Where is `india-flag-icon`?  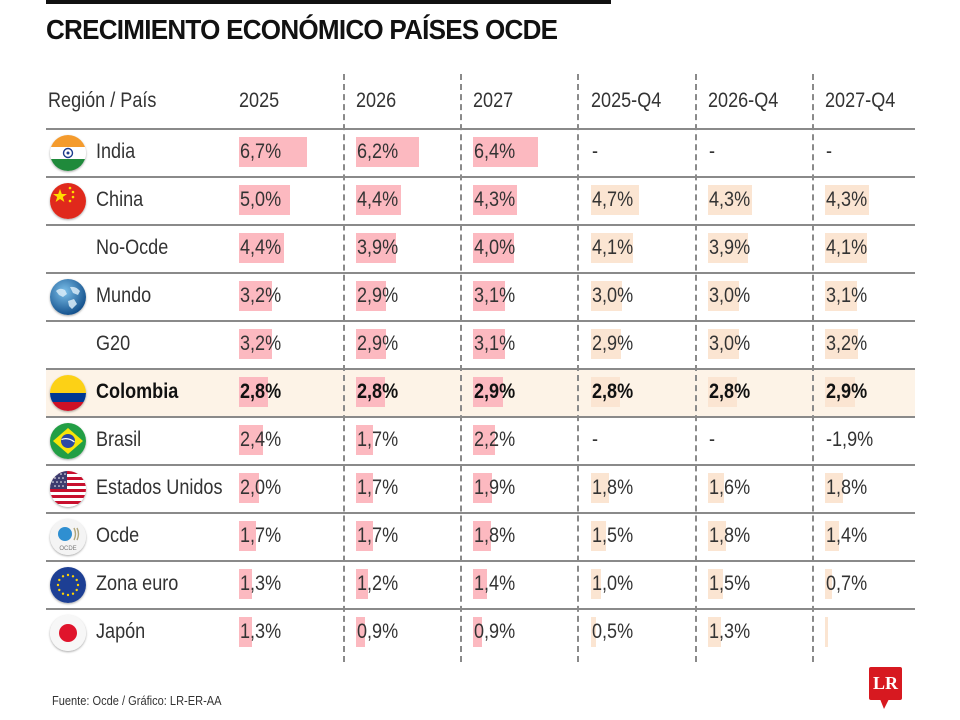
india-flag-icon is located at coordinates (68, 153).